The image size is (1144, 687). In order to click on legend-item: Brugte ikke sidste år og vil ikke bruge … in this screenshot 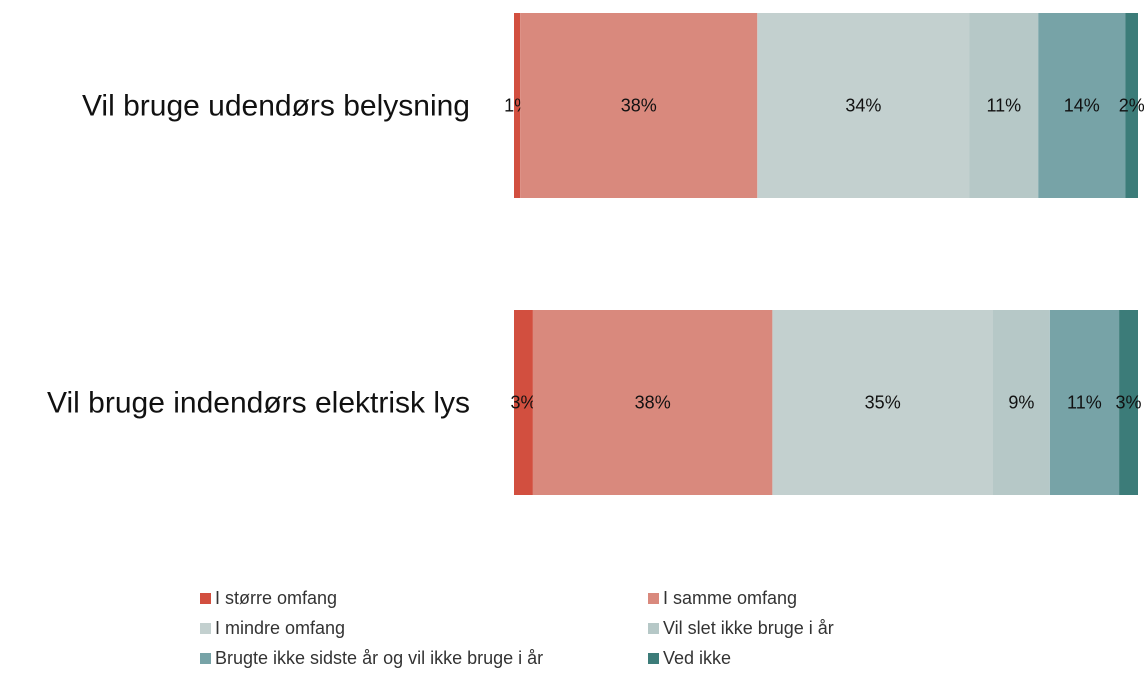, I will do `click(424, 658)`.